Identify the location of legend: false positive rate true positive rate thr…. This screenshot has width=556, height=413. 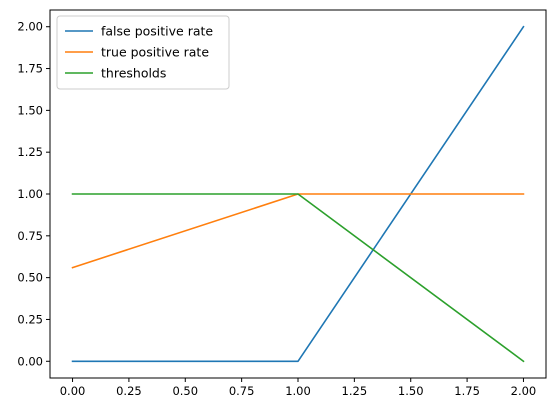
(143, 52).